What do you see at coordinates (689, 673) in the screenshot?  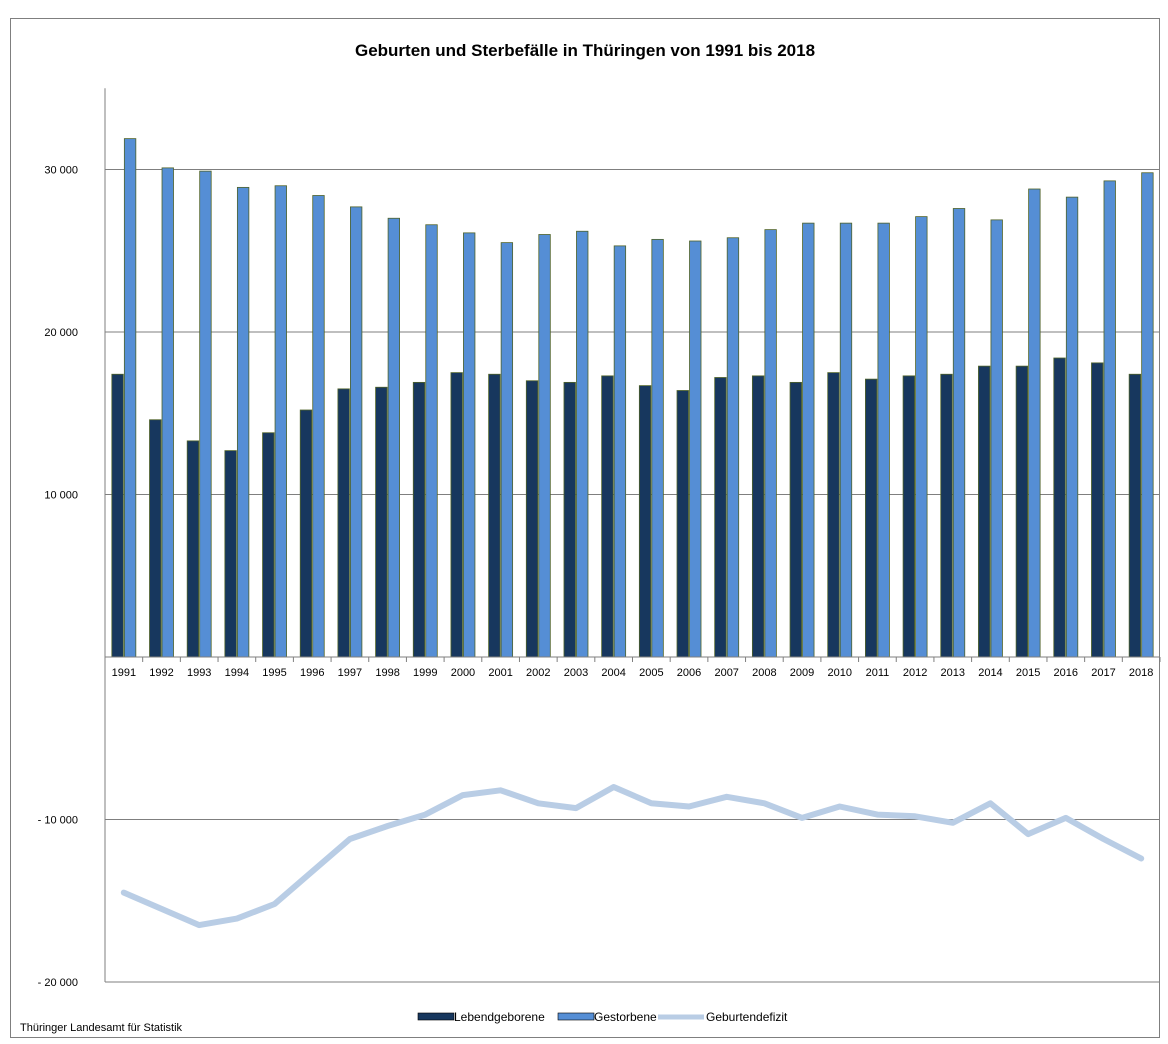 I see `x-tick-label: 2006` at bounding box center [689, 673].